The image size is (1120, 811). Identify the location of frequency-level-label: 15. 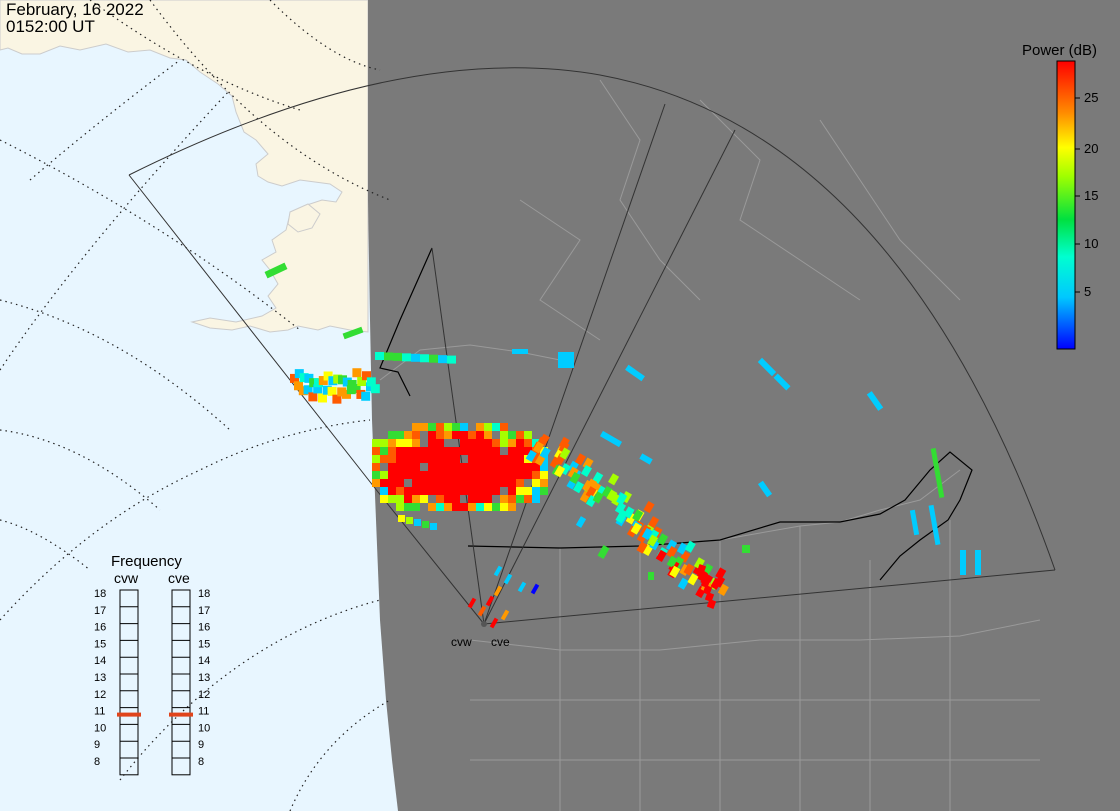
(100, 644).